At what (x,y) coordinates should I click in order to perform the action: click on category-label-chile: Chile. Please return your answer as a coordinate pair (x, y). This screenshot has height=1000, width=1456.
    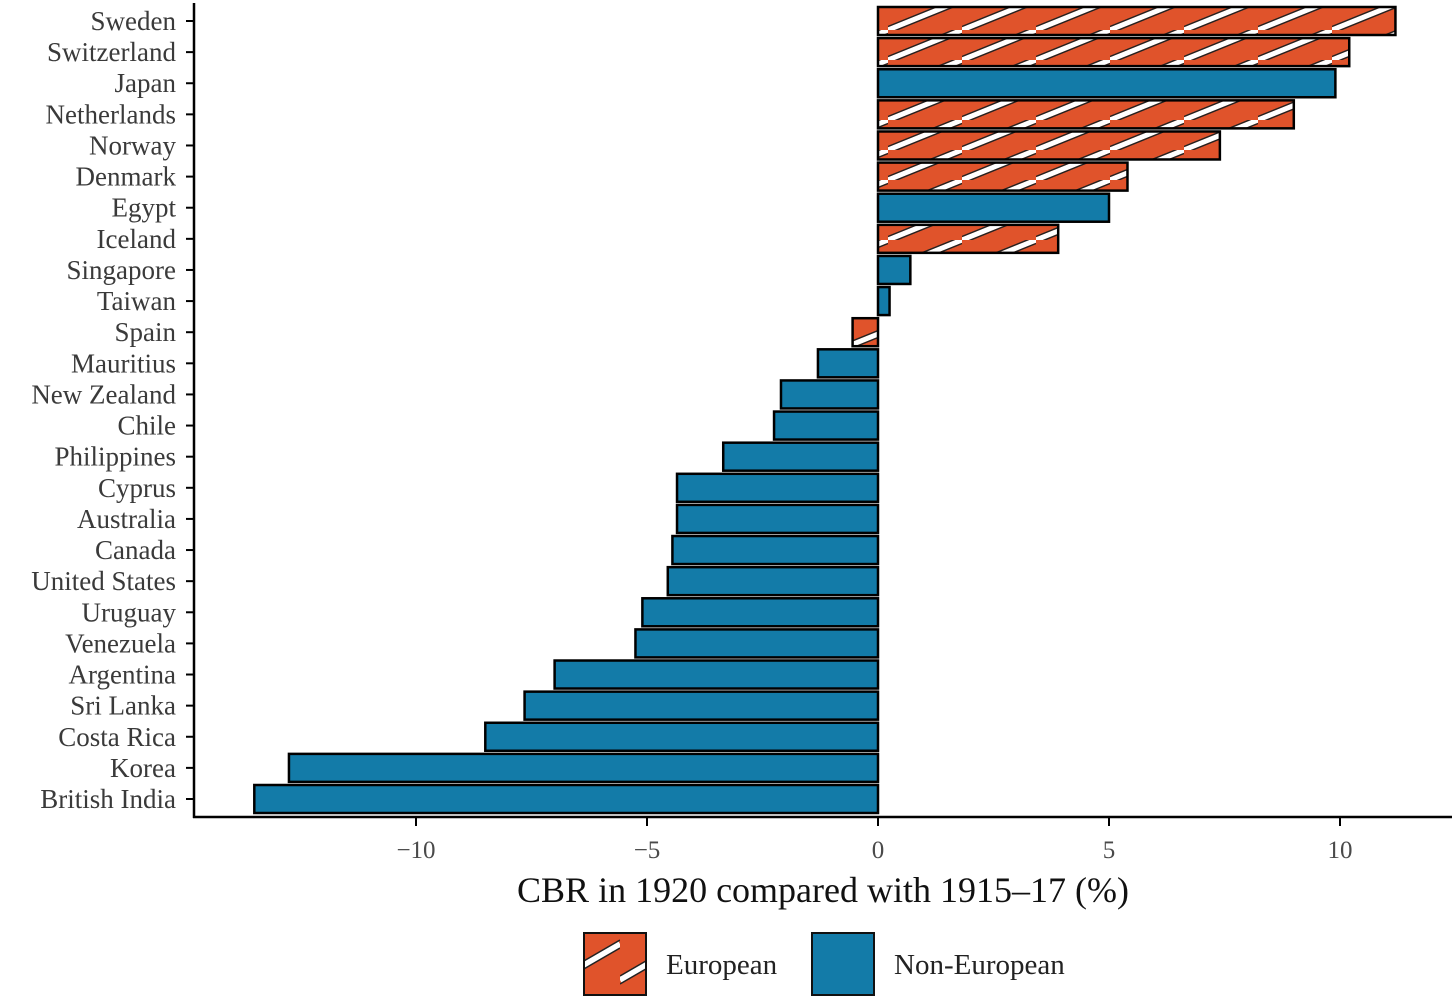
    Looking at the image, I should click on (147, 426).